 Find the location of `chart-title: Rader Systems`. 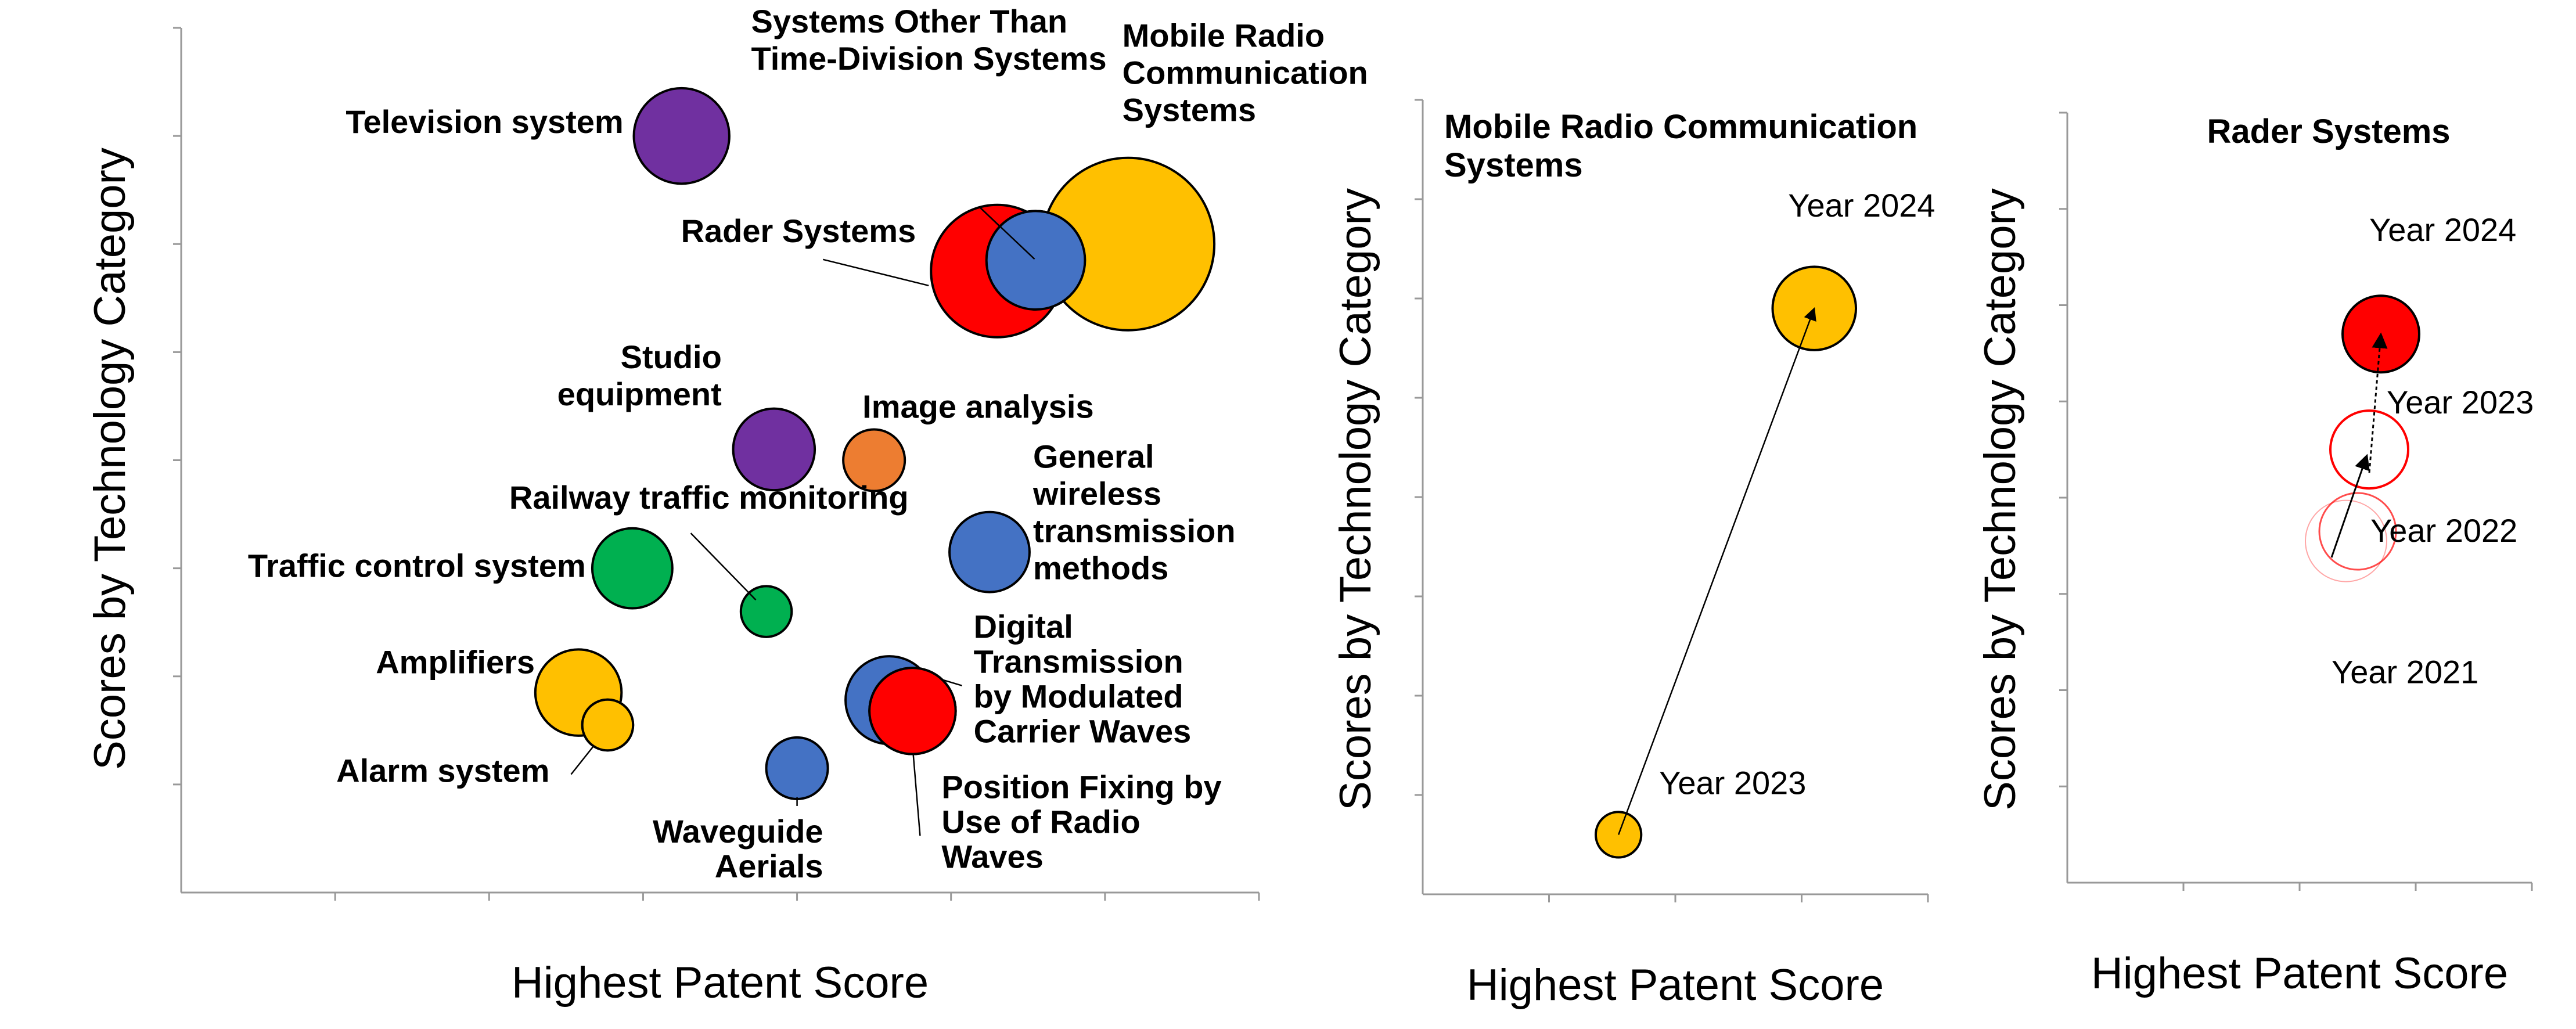

chart-title: Rader Systems is located at coordinates (2328, 131).